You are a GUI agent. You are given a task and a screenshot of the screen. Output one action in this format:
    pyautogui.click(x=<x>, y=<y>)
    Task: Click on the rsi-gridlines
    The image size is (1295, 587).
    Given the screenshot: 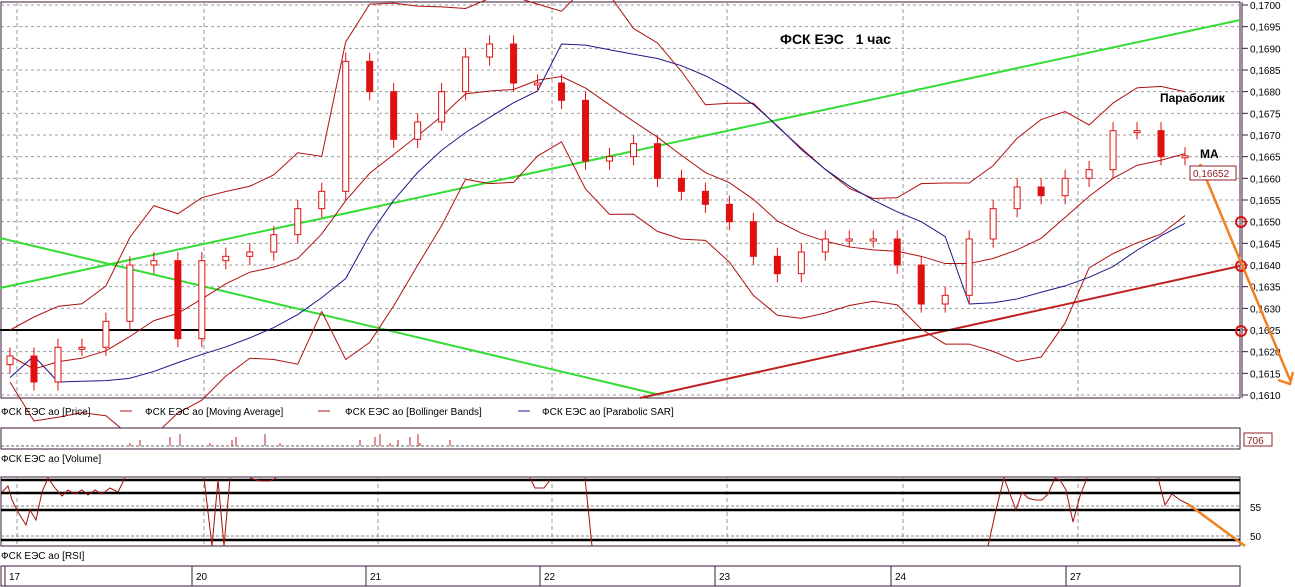 What is the action you would take?
    pyautogui.click(x=547, y=511)
    